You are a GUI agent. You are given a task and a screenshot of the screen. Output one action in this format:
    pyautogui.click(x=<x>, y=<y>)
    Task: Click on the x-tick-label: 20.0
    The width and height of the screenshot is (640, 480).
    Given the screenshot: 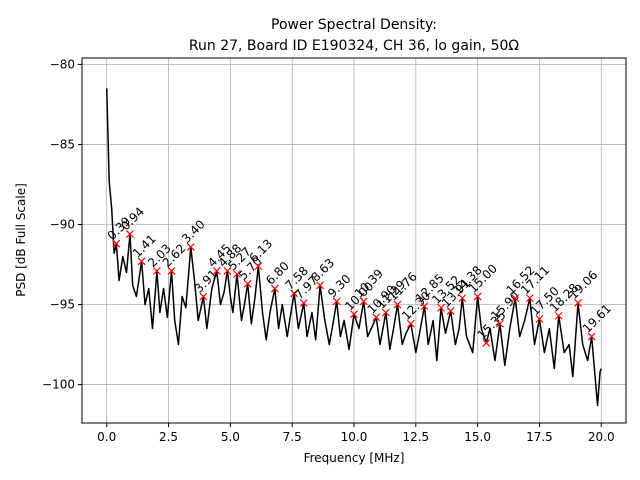 What is the action you would take?
    pyautogui.click(x=601, y=437)
    